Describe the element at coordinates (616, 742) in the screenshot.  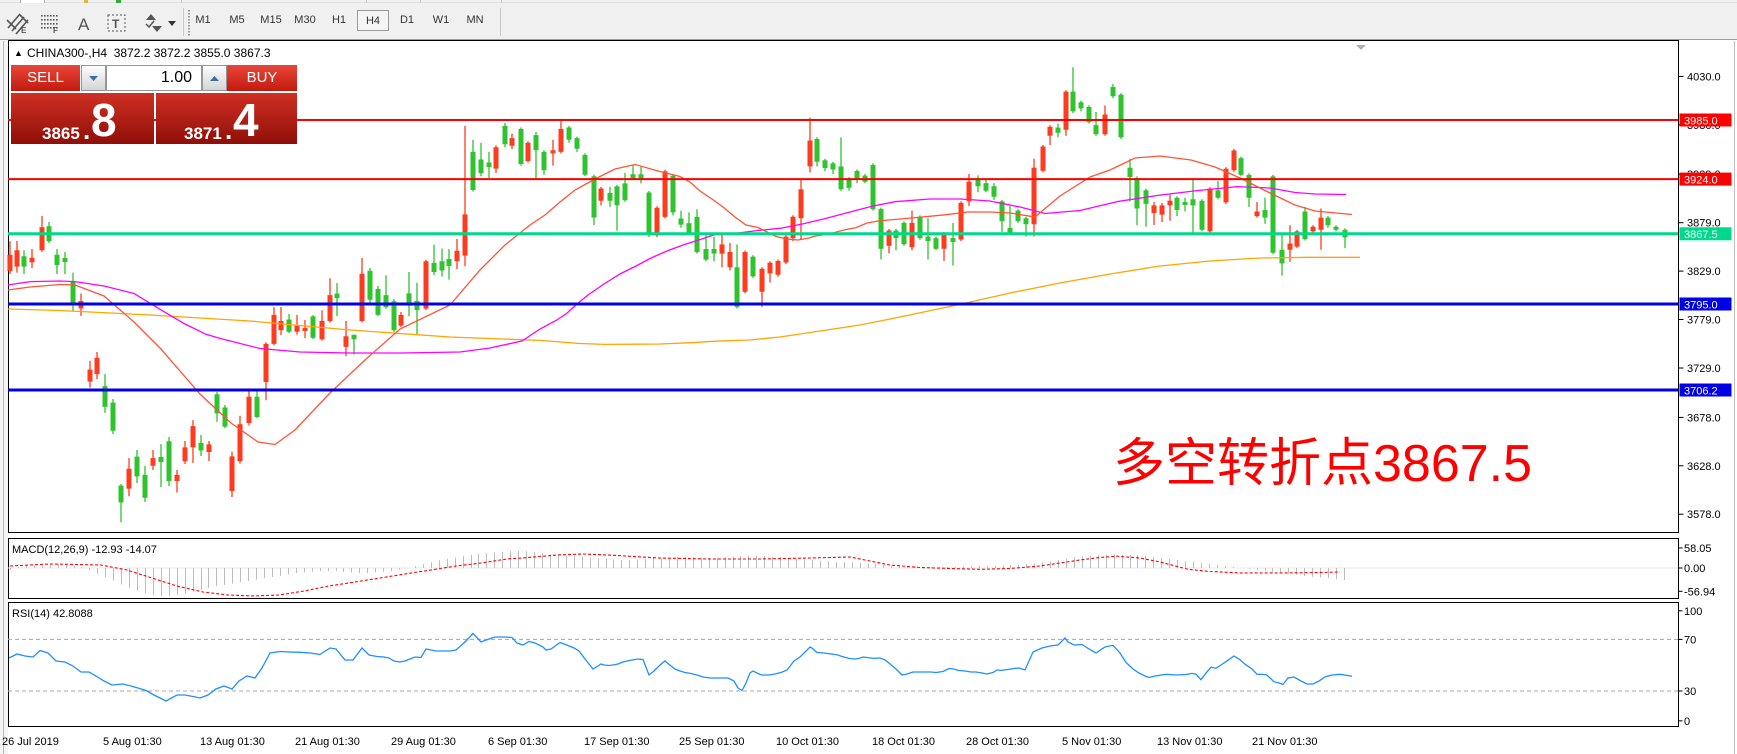
I see `svg-text: 17 Sep 01:30` at that location.